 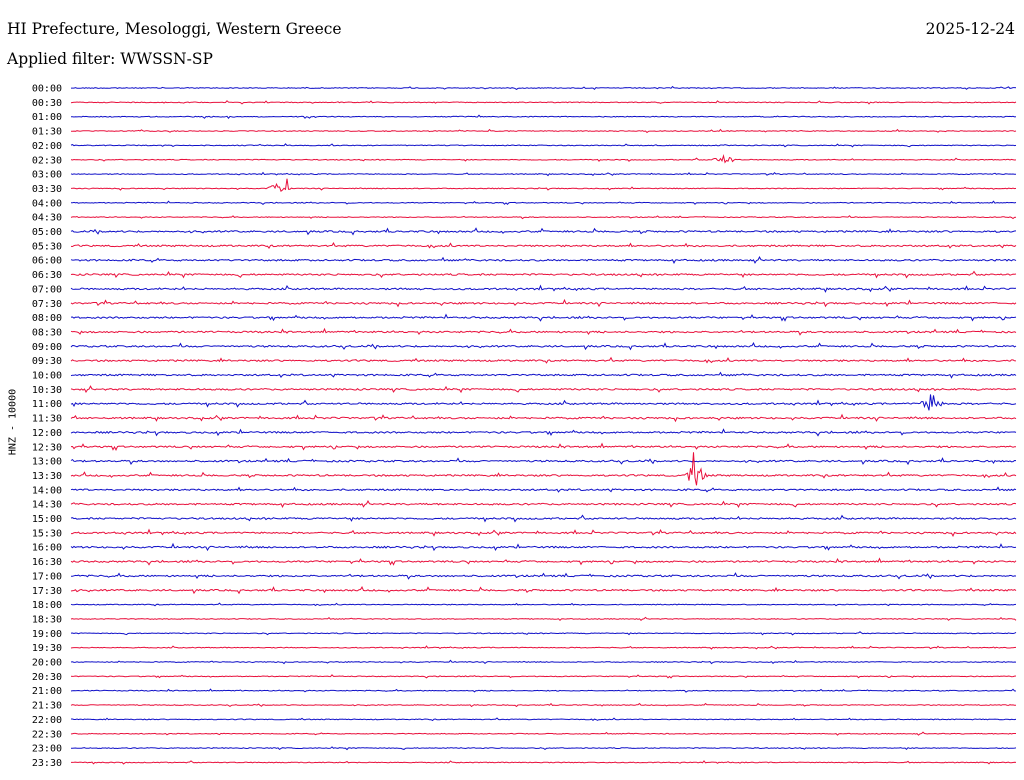 What do you see at coordinates (970, 29) in the screenshot?
I see `date-label: 2025-12-24` at bounding box center [970, 29].